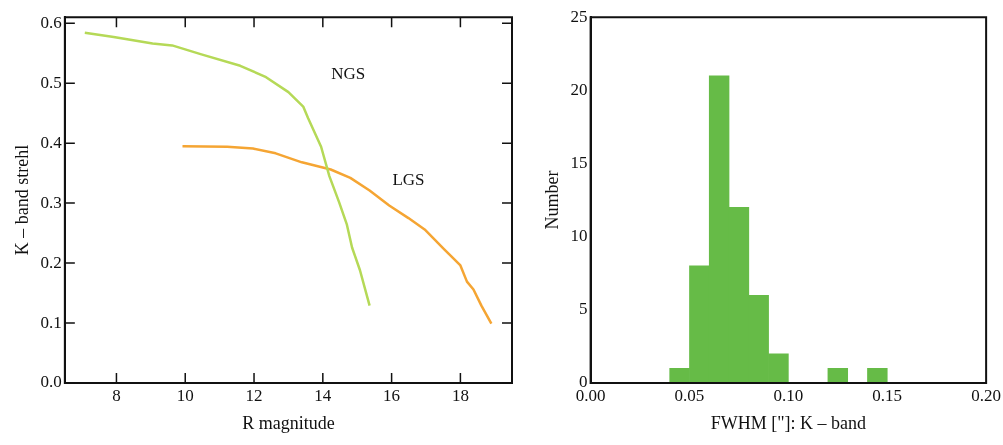 Image resolution: width=1003 pixels, height=445 pixels. What do you see at coordinates (21, 200) in the screenshot?
I see `y-axis-title: K – band strehl` at bounding box center [21, 200].